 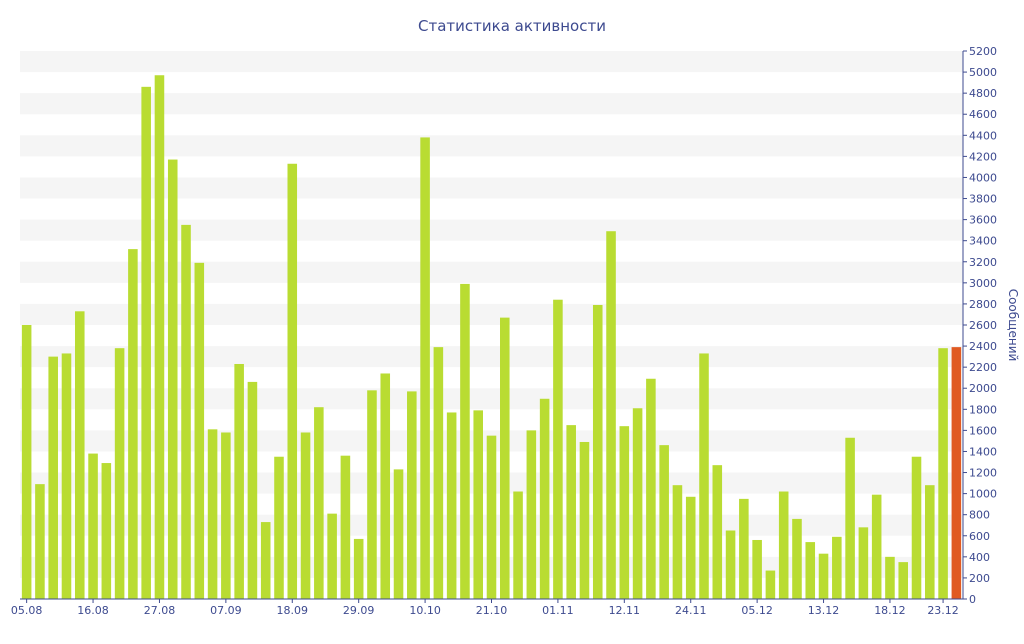 I want to click on x-tick-label: 29.09, so click(x=359, y=610).